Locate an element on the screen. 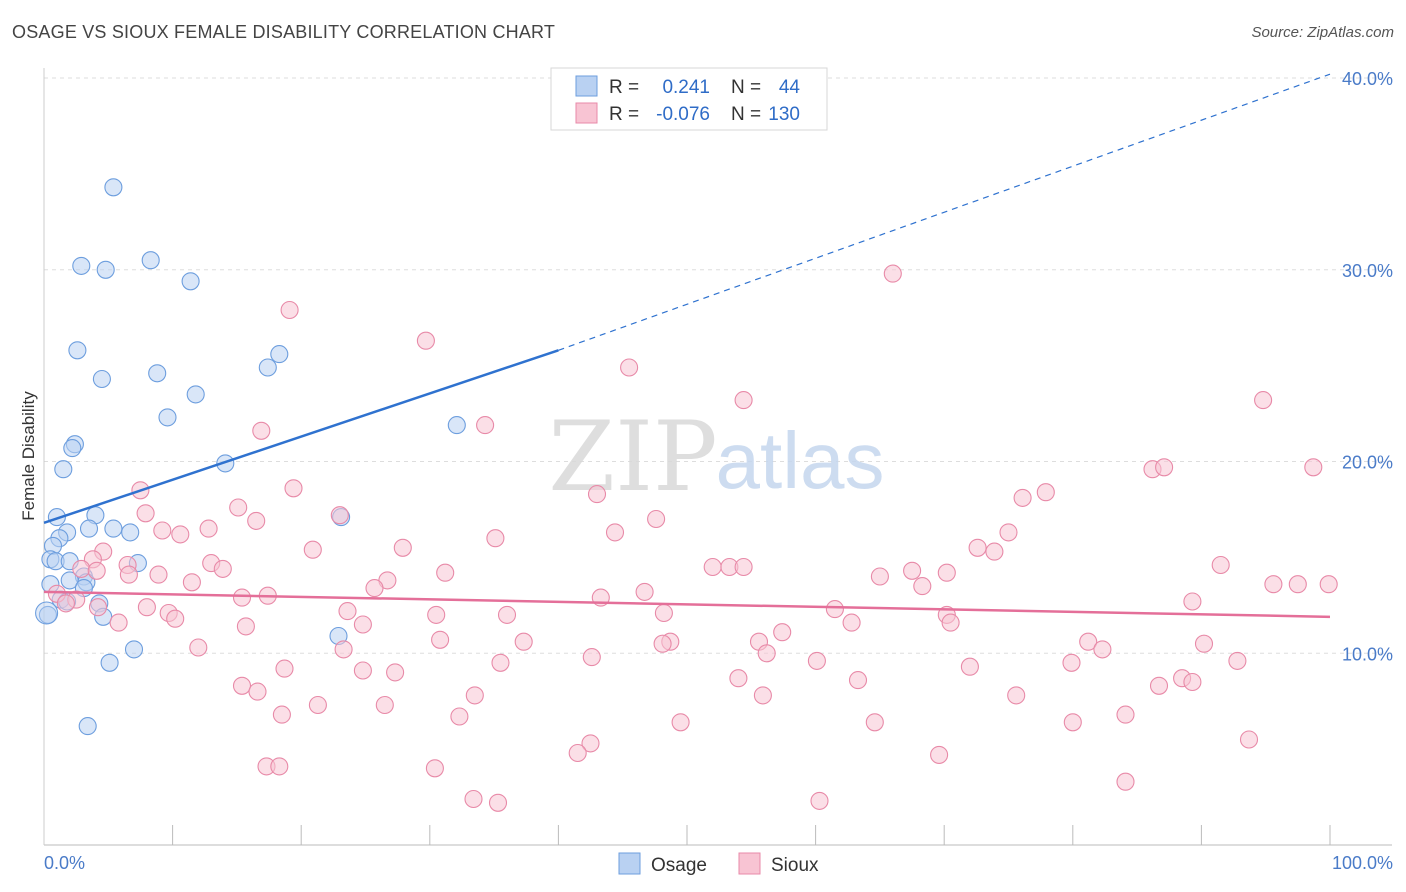 The width and height of the screenshot is (1406, 892). legend-r-label-osage: R = is located at coordinates (624, 87).